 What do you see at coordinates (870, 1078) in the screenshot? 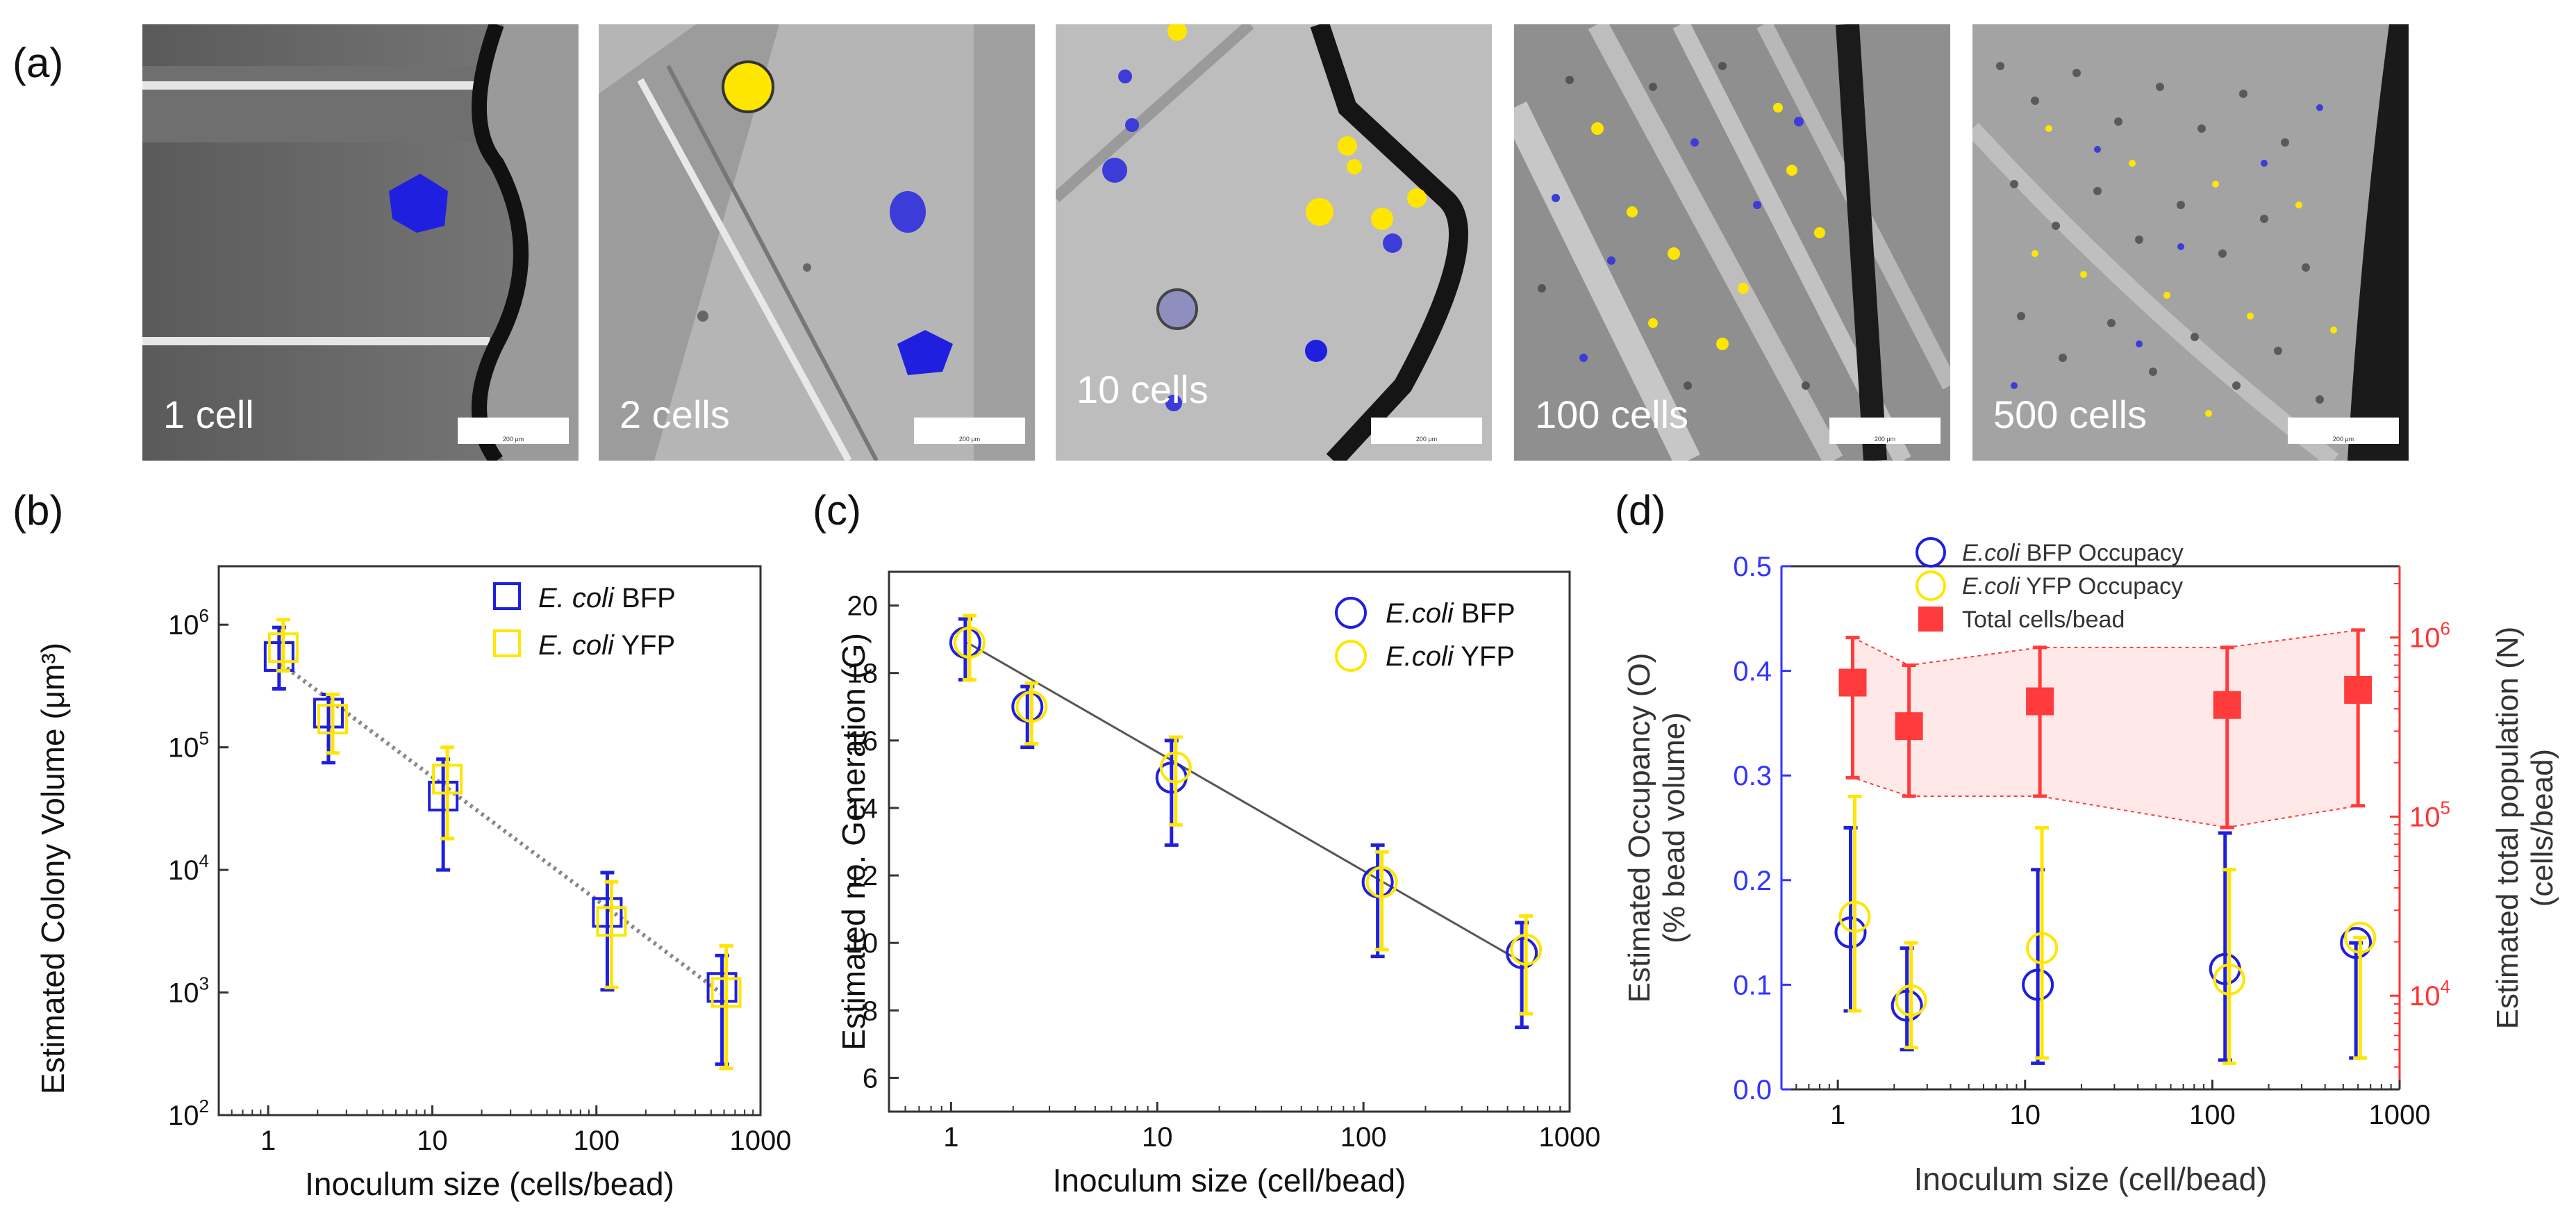
I see `y-tick-label: 6` at bounding box center [870, 1078].